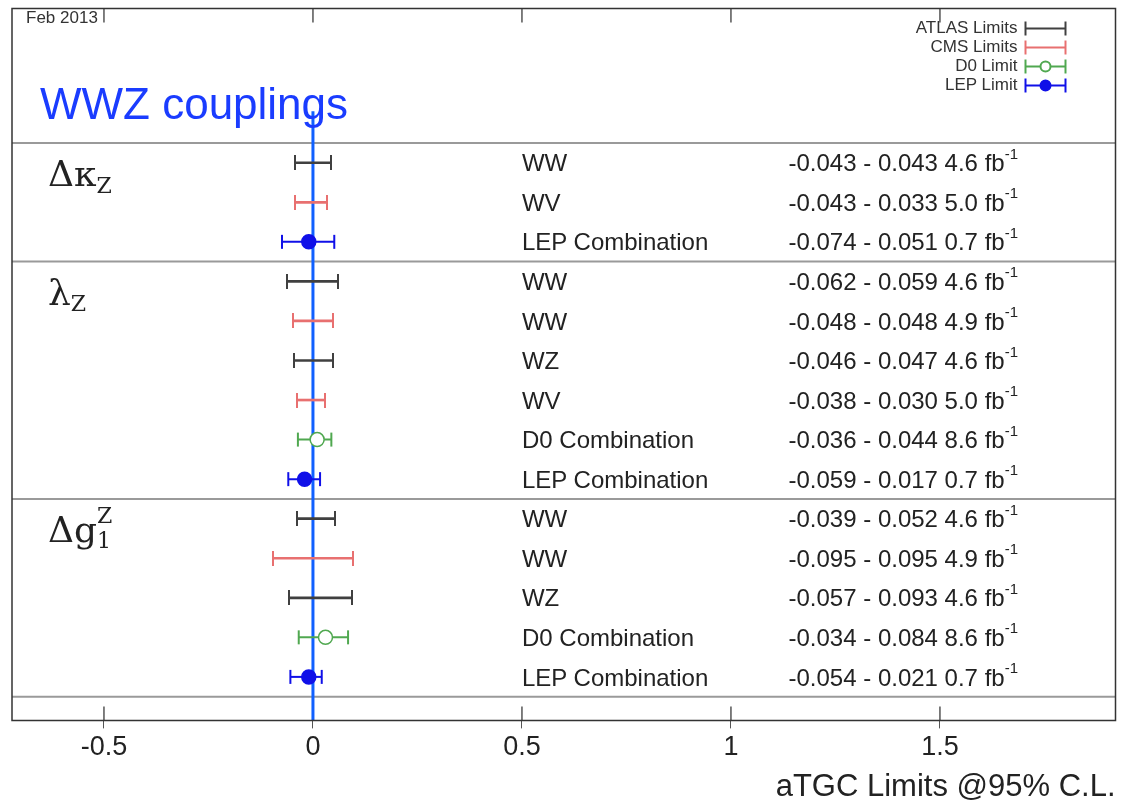  What do you see at coordinates (940, 746) in the screenshot?
I see `x-tick-label: 1.5` at bounding box center [940, 746].